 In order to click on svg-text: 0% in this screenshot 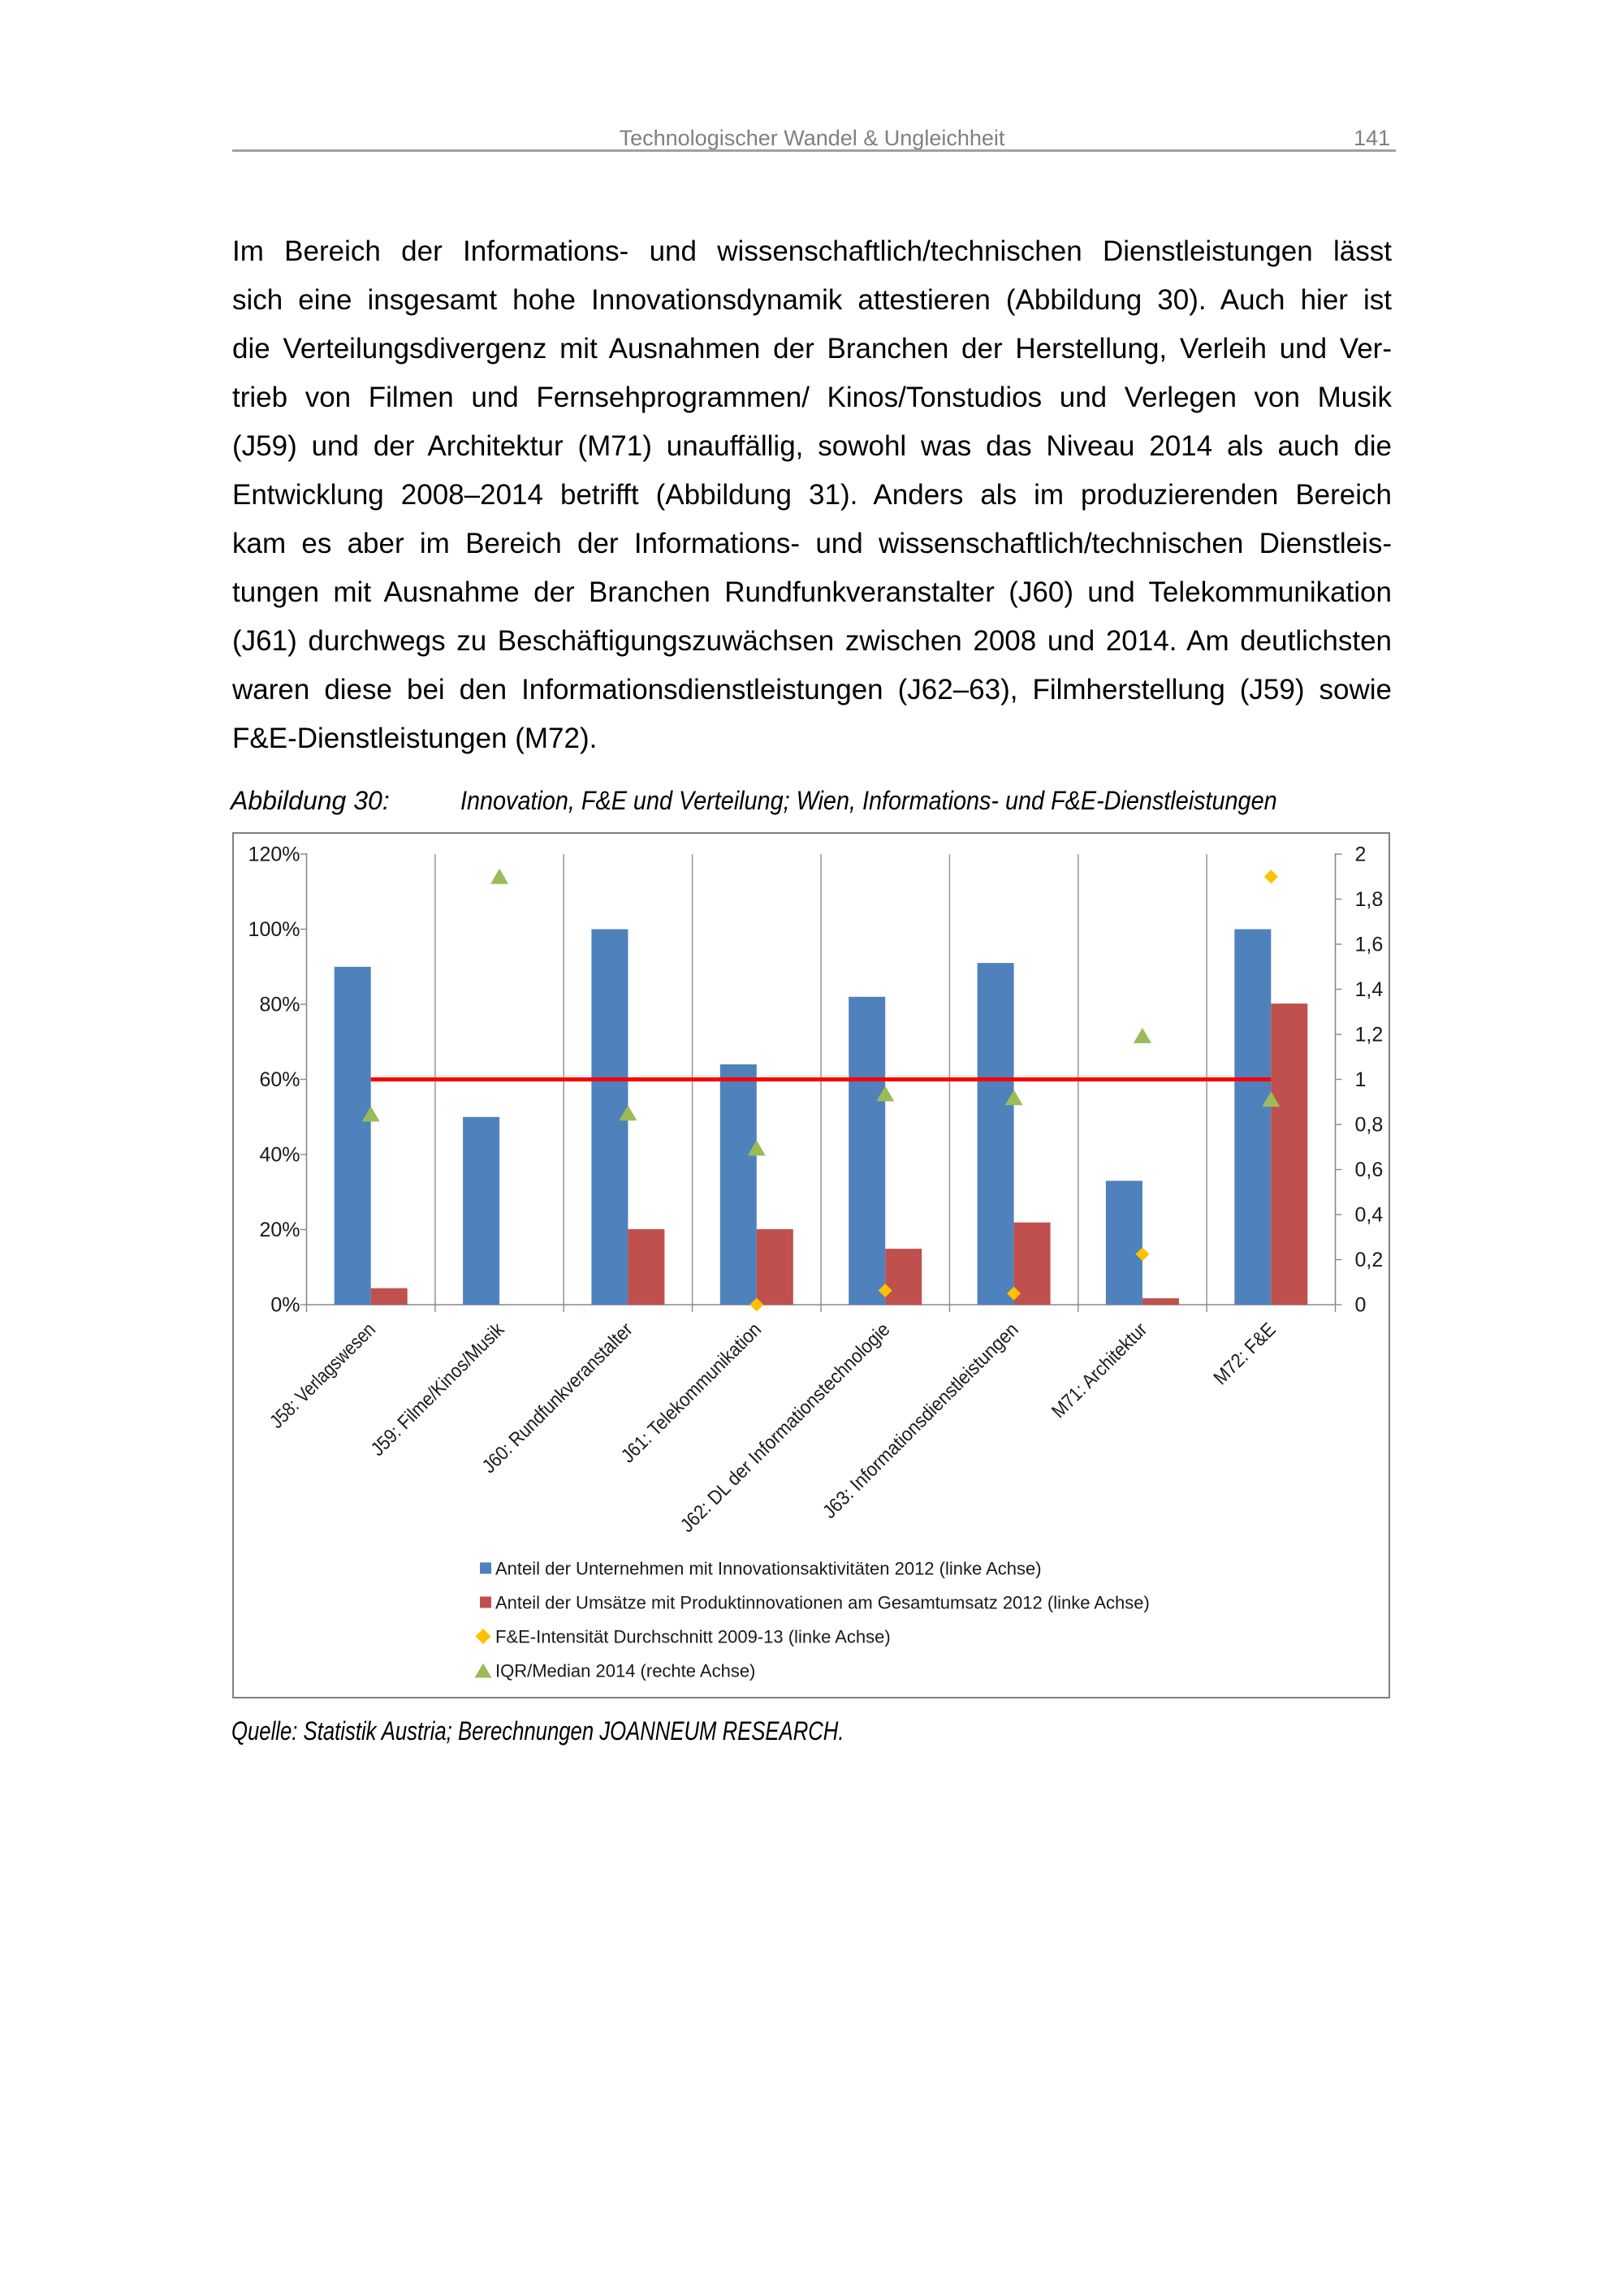, I will do `click(285, 1305)`.